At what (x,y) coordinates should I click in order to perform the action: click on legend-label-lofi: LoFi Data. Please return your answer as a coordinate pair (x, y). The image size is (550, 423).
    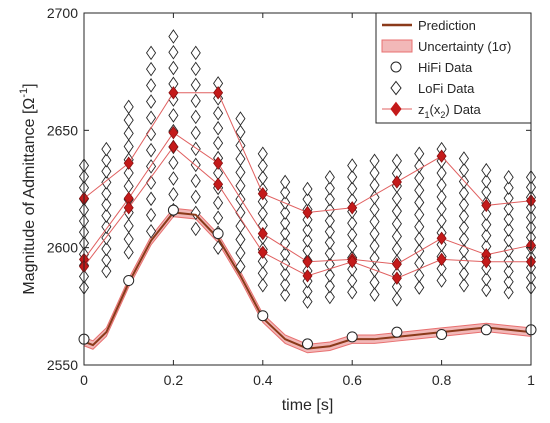
    Looking at the image, I should click on (446, 88).